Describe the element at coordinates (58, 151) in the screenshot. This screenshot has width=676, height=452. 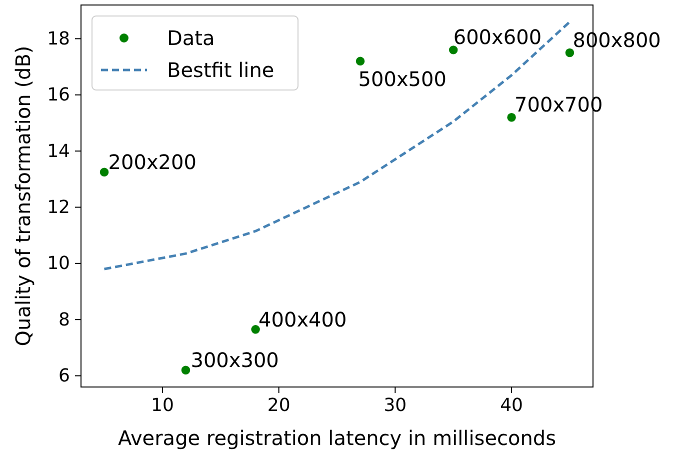
I see `y-tick-label: 14` at that location.